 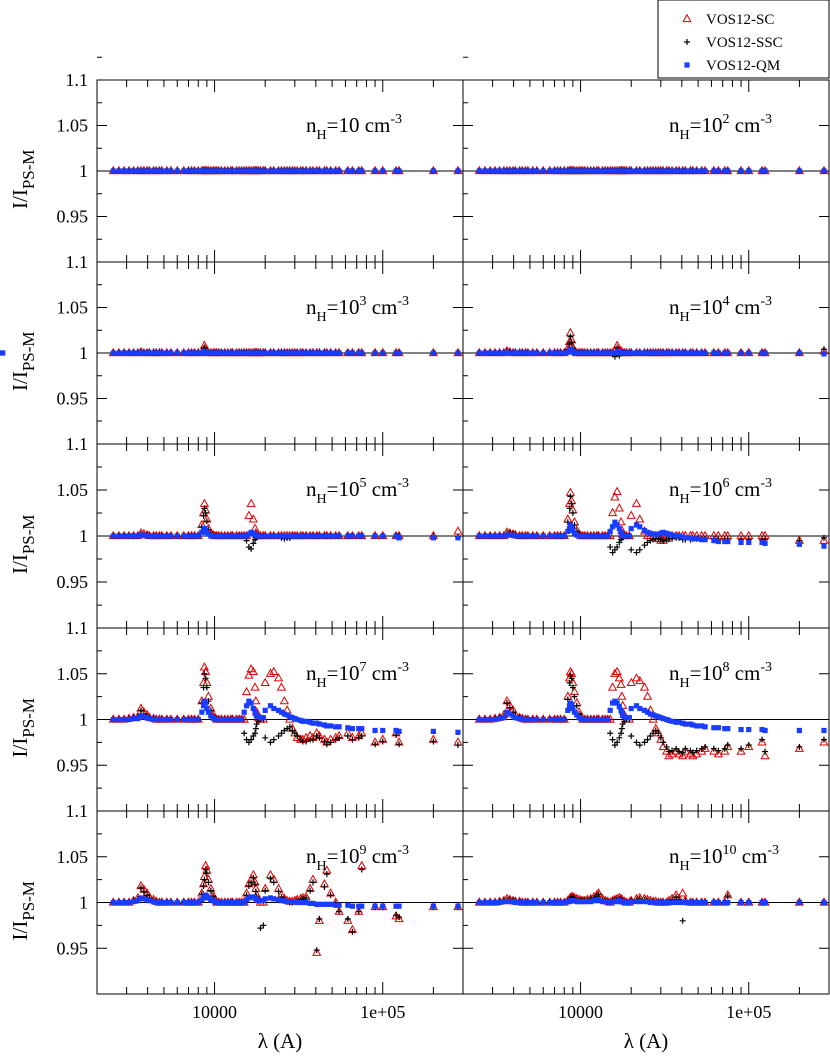 I want to click on panel: nH=102 cm-3, so click(x=646, y=159).